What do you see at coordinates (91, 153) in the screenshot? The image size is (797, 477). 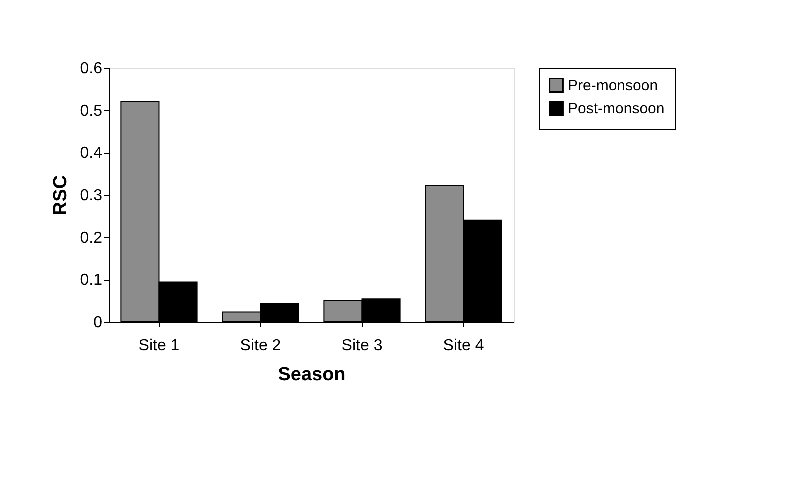 I see `y-tick-label: 0.4` at bounding box center [91, 153].